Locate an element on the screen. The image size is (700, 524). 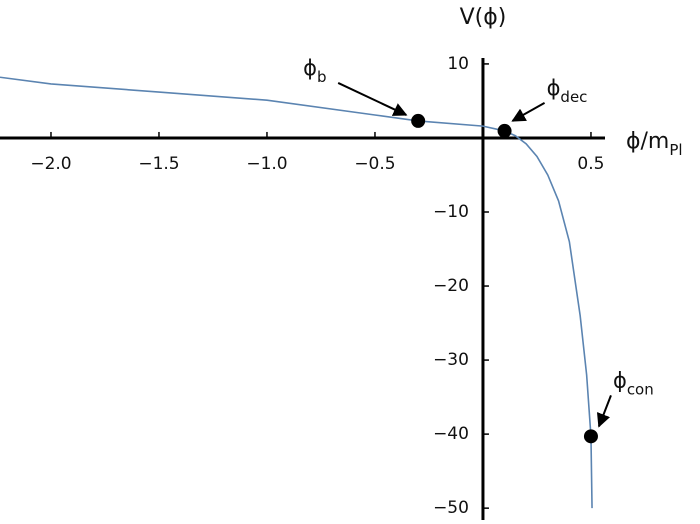
point-label-sub: con is located at coordinates (640, 389).